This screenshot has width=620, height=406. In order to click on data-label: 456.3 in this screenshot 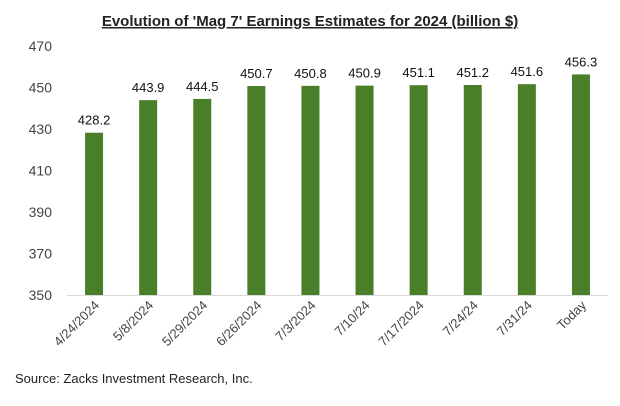, I will do `click(581, 61)`.